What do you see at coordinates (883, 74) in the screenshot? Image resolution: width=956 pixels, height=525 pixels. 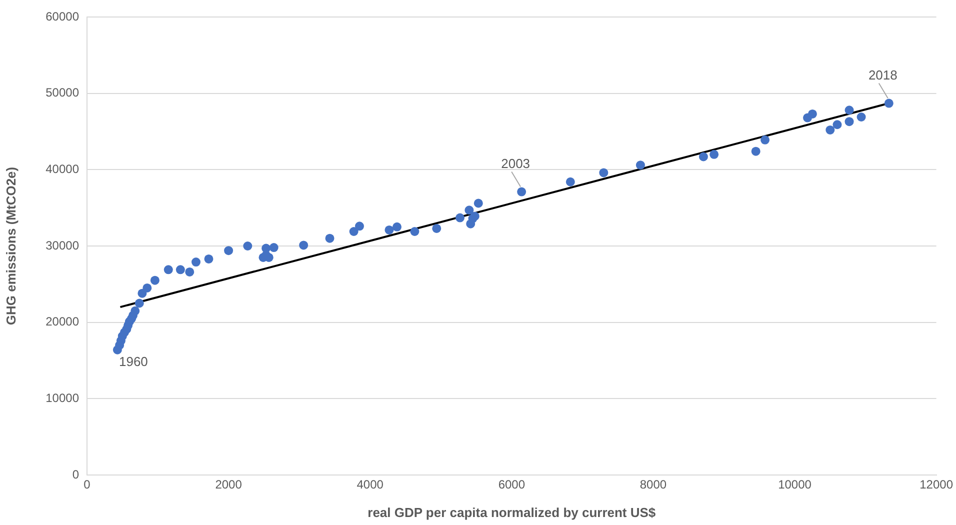 I see `annotation: 2018` at bounding box center [883, 74].